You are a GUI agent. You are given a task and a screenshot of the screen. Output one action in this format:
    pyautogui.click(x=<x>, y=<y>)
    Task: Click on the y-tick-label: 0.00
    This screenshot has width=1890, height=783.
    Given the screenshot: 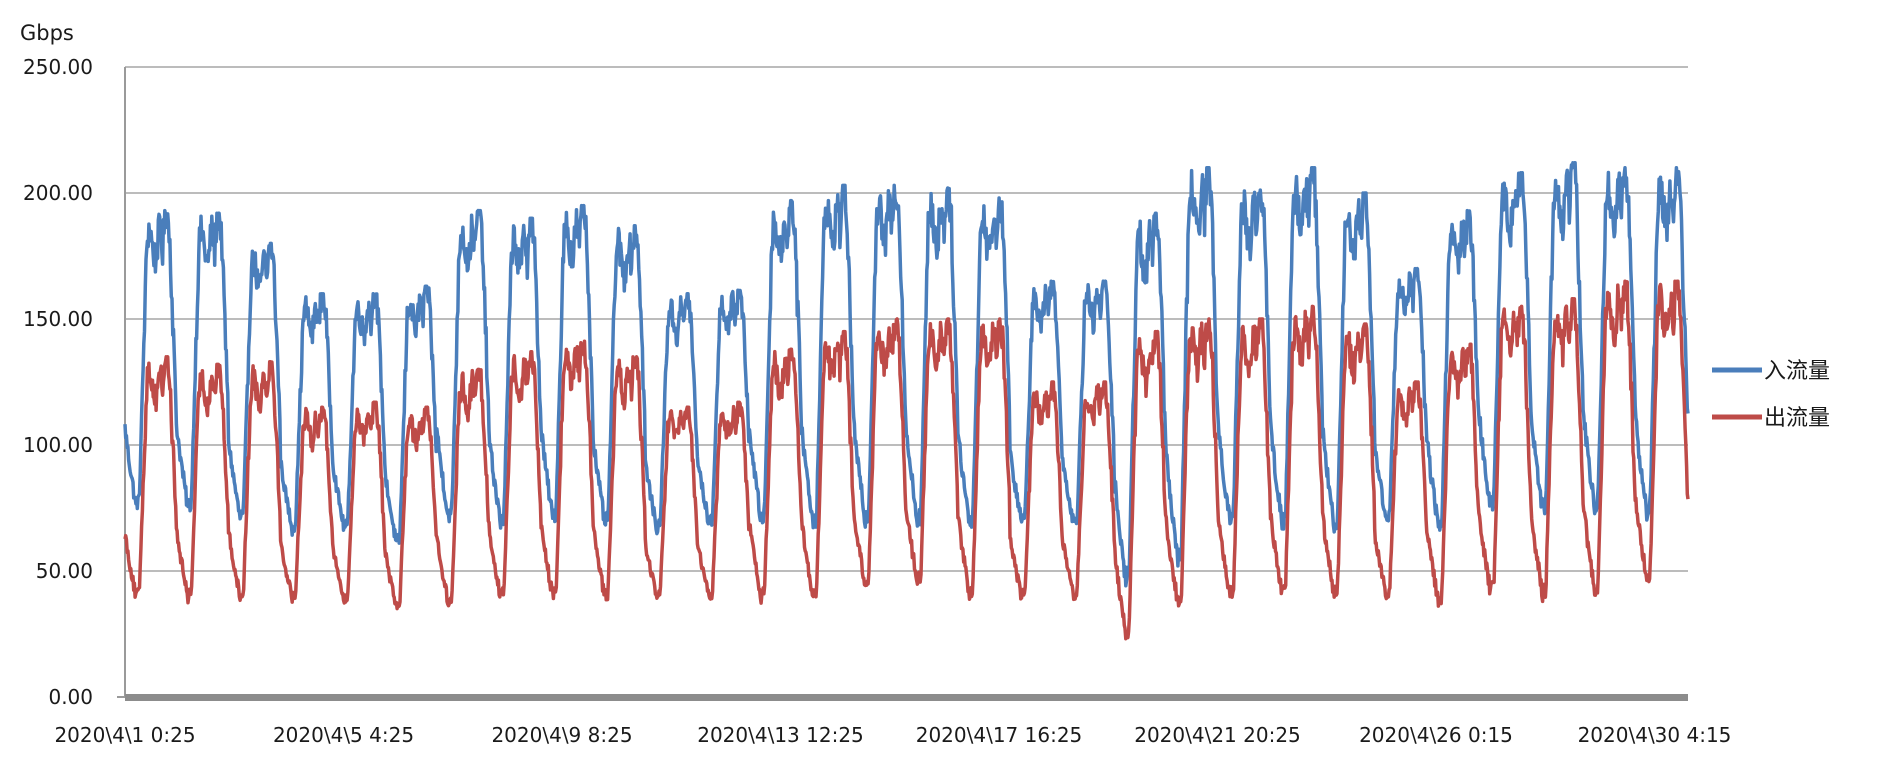 What is the action you would take?
    pyautogui.click(x=70, y=697)
    